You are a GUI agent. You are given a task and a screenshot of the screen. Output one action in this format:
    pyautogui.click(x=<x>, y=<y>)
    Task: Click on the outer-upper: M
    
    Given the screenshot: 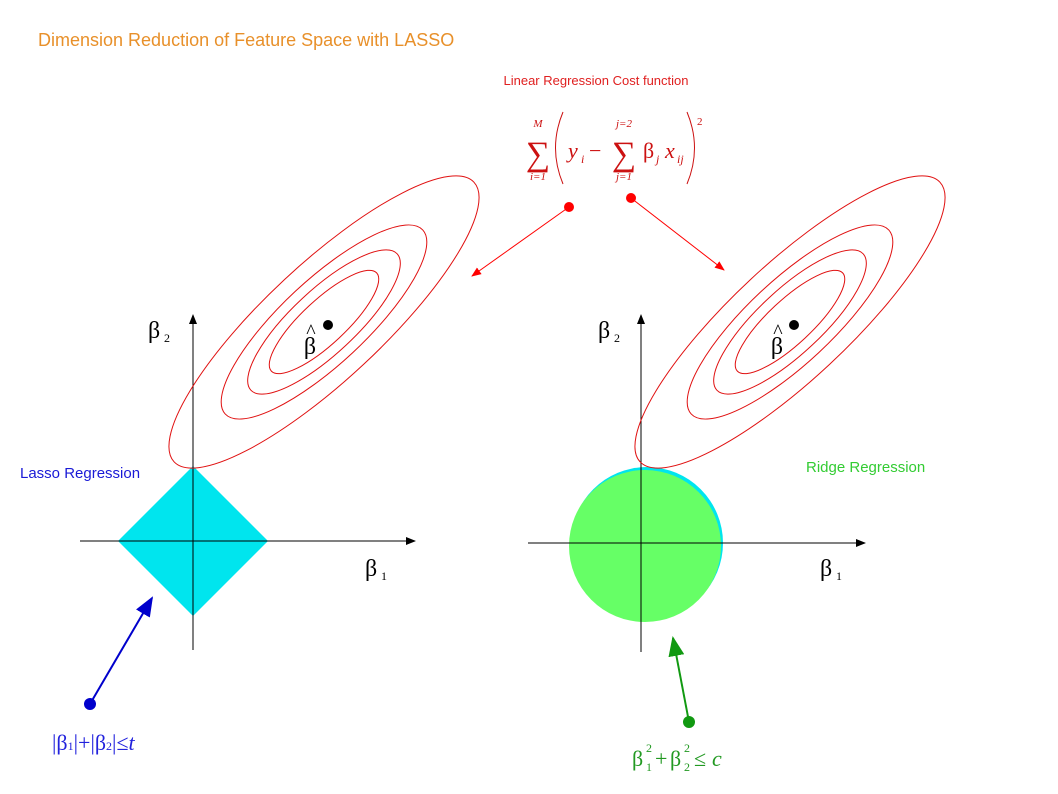 What is the action you would take?
    pyautogui.click(x=537, y=124)
    